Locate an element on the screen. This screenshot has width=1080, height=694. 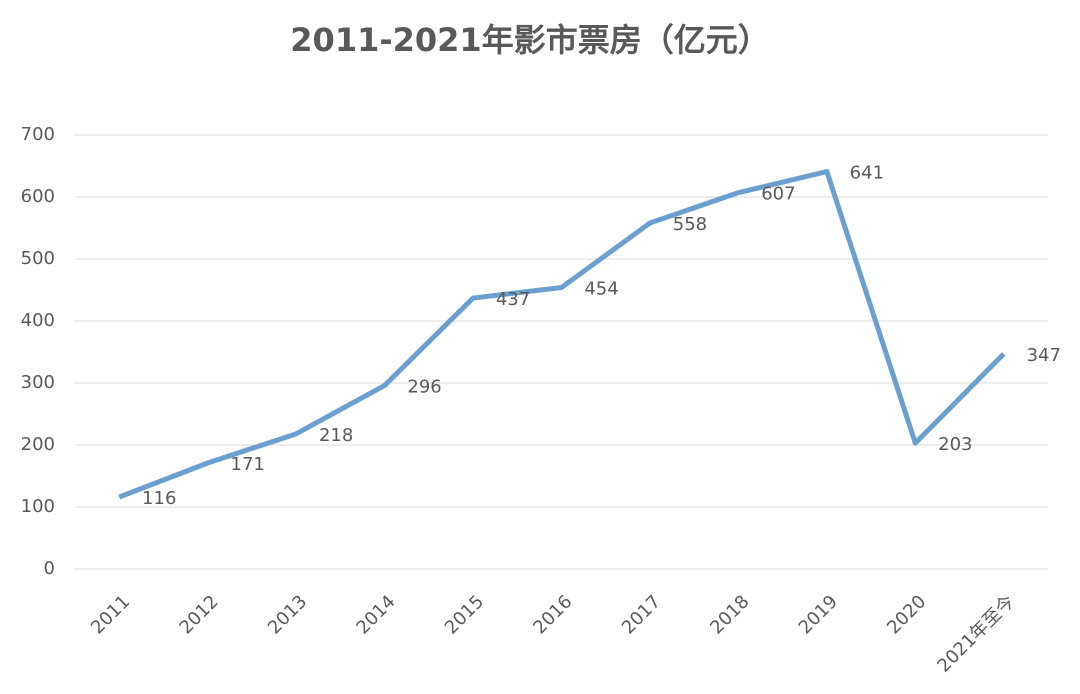
y-tick-label: 700 is located at coordinates (38, 134).